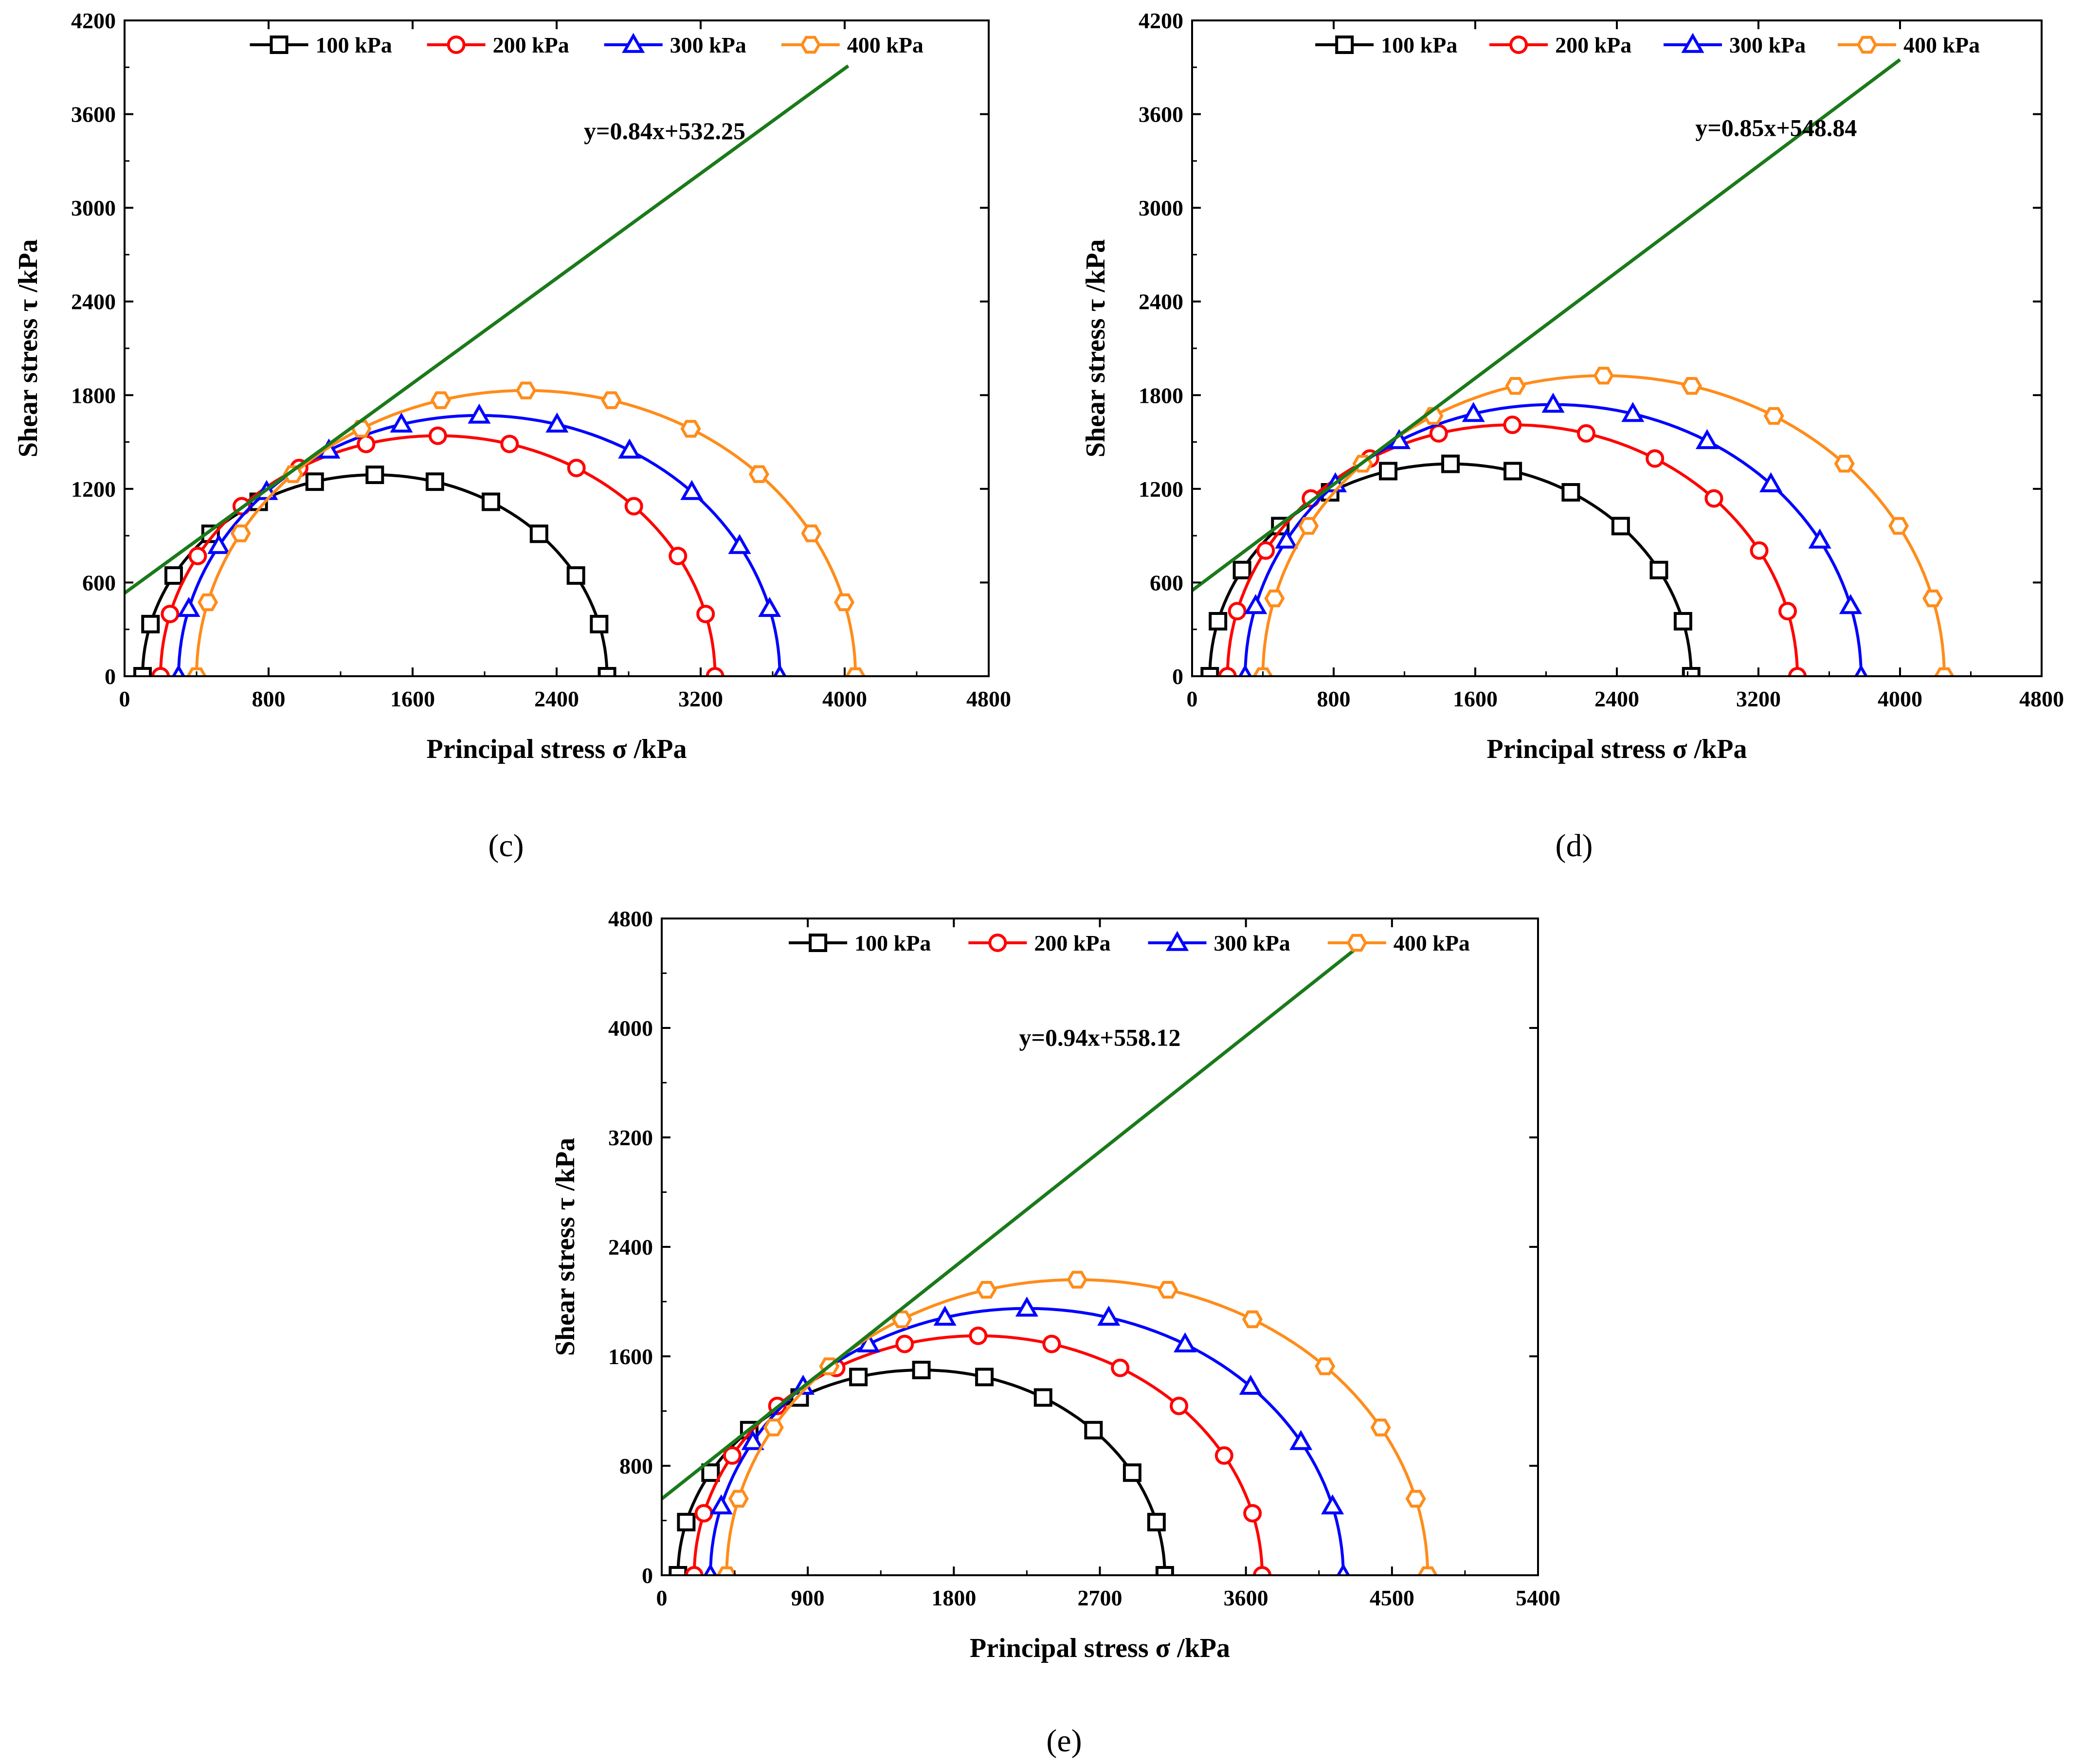 This screenshot has width=2082, height=1764. I want to click on mohr-circle-400-kpa, so click(1077, 1426).